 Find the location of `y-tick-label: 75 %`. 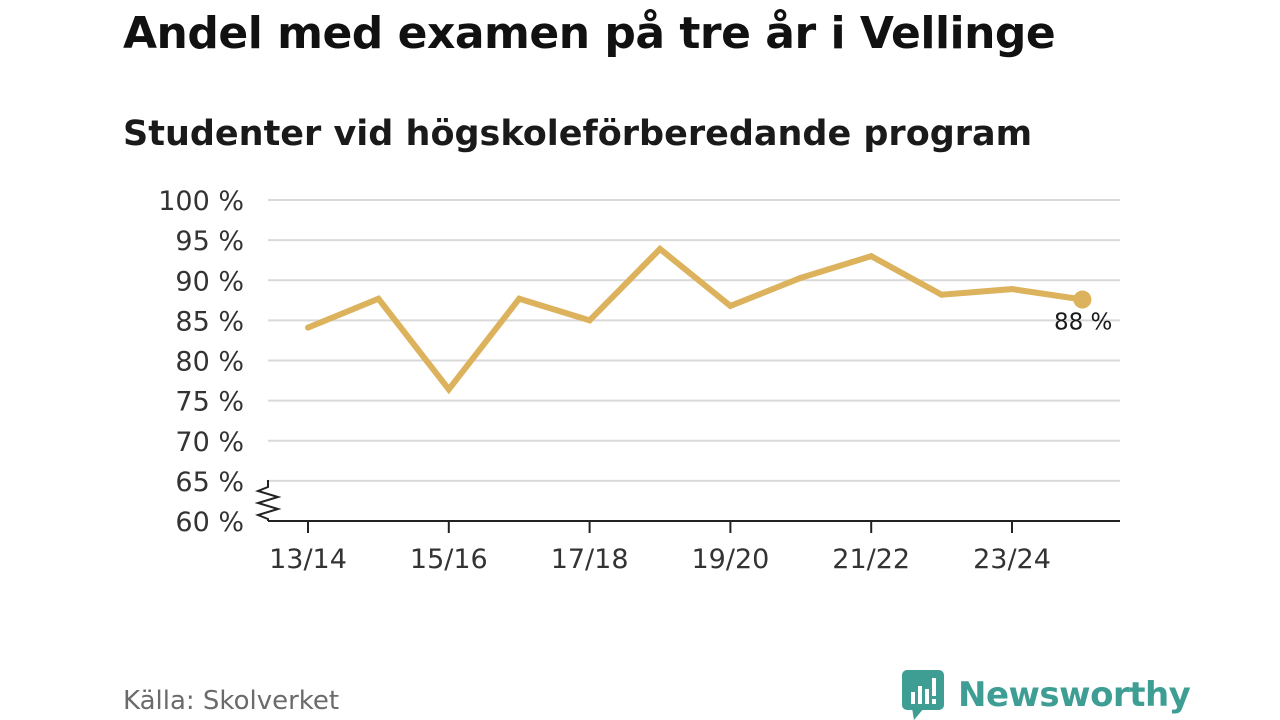

y-tick-label: 75 % is located at coordinates (209, 402).